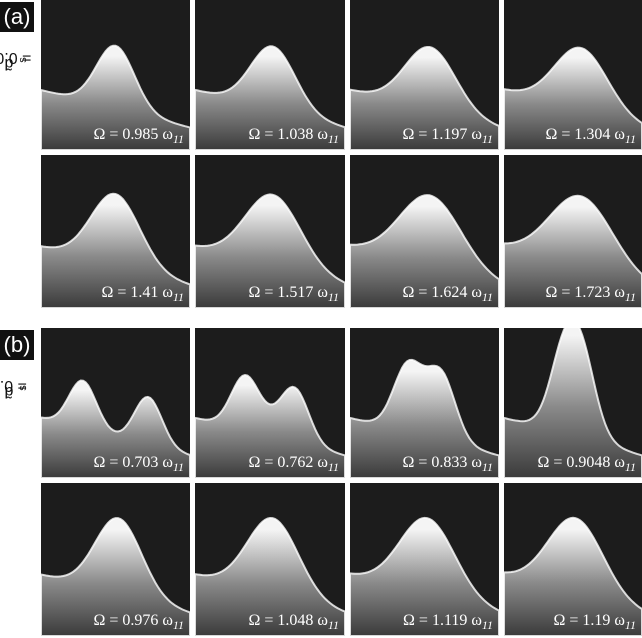  I want to click on caption: Ω = 0.833 ω11, so click(447, 464).